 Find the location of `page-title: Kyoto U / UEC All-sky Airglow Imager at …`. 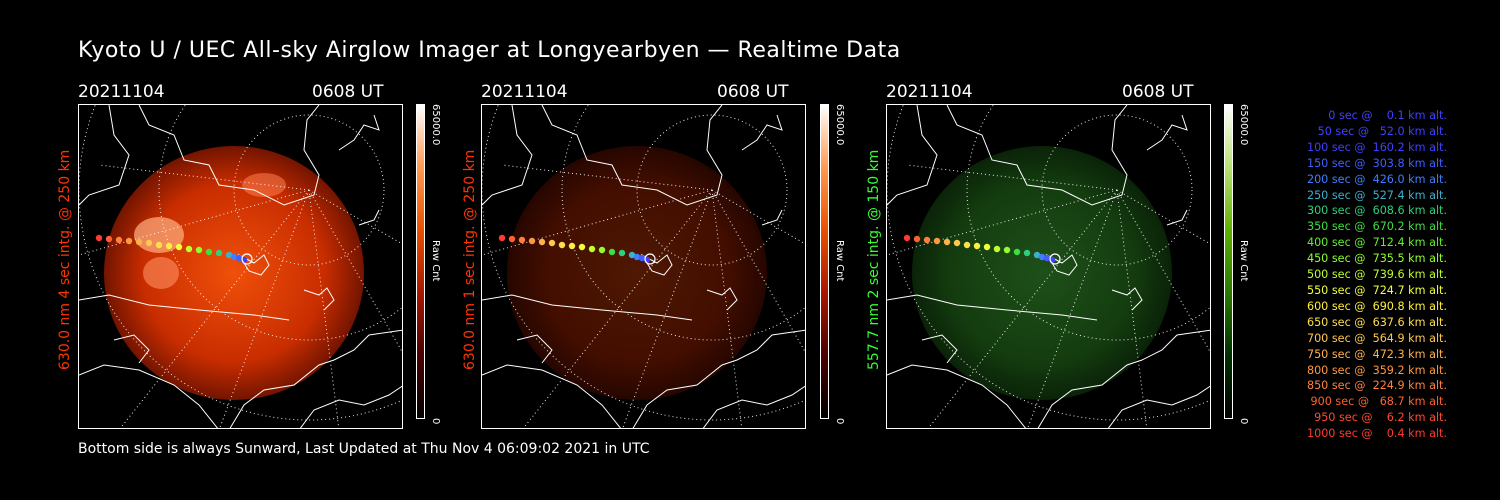

page-title: Kyoto U / UEC All-sky Airglow Imager at … is located at coordinates (489, 50).